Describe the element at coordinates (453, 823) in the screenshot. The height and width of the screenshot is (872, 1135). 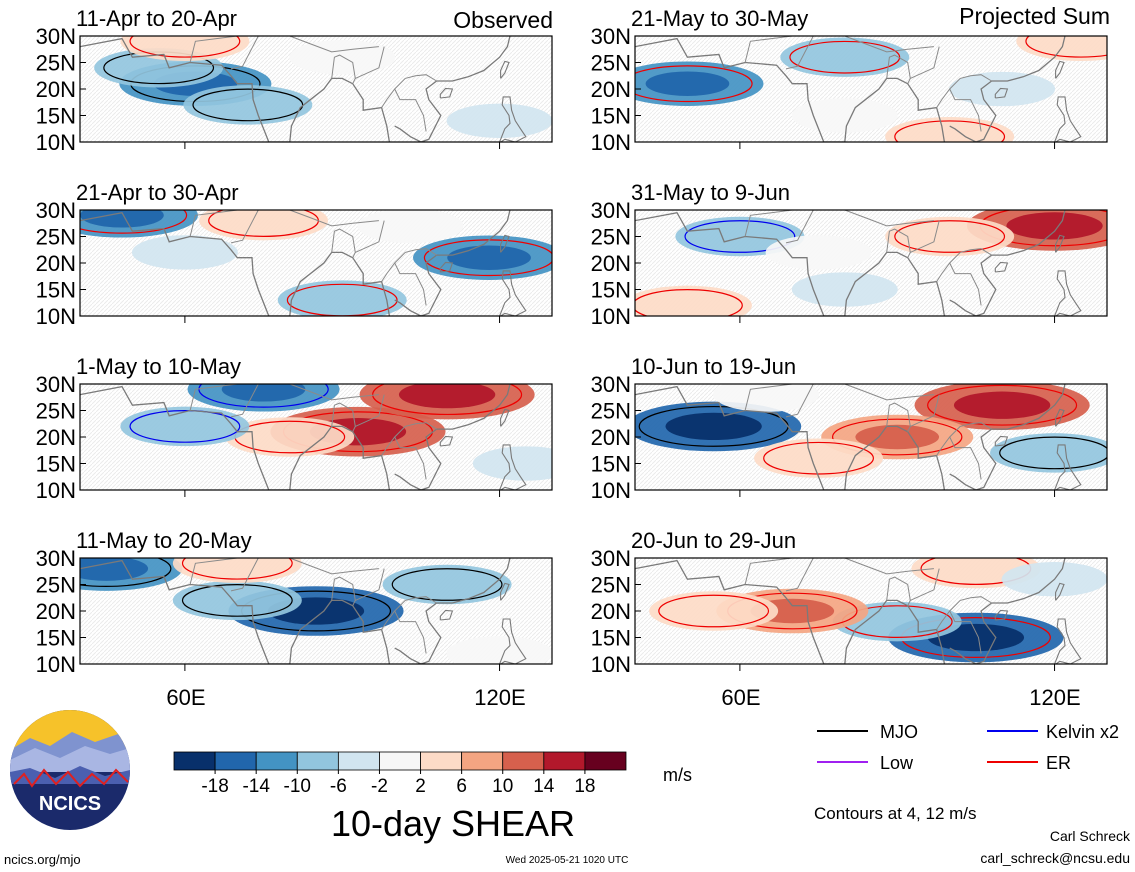
I see `variable-title: 10-day SHEAR` at that location.